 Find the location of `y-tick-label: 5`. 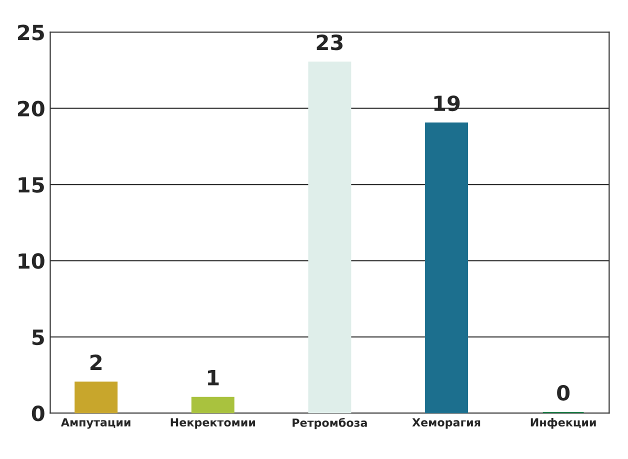

y-tick-label: 5 is located at coordinates (38, 338).